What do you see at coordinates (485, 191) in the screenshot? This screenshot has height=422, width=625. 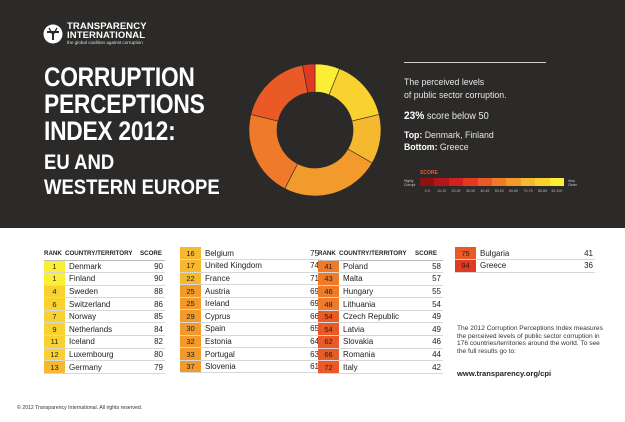 I see `score-legend-tick: 40-49` at bounding box center [485, 191].